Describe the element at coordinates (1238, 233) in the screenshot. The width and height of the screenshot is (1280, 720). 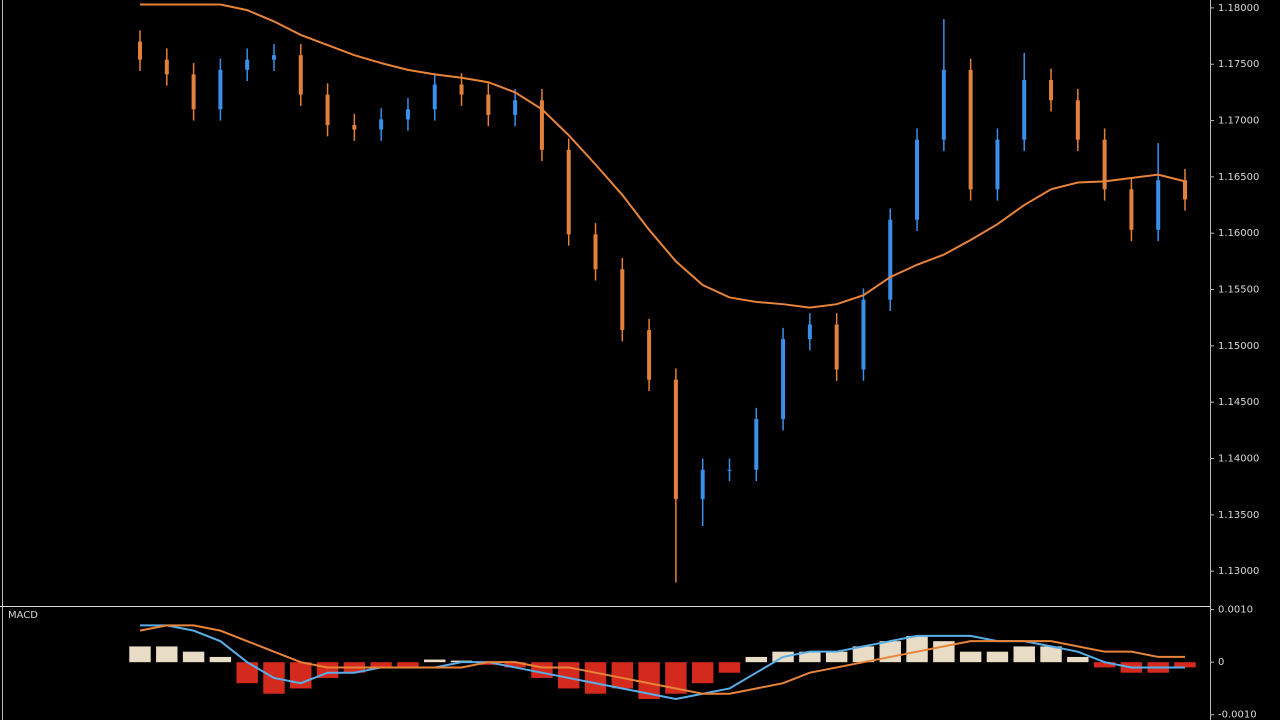
I see `y-tick-label: 1.16000` at that location.